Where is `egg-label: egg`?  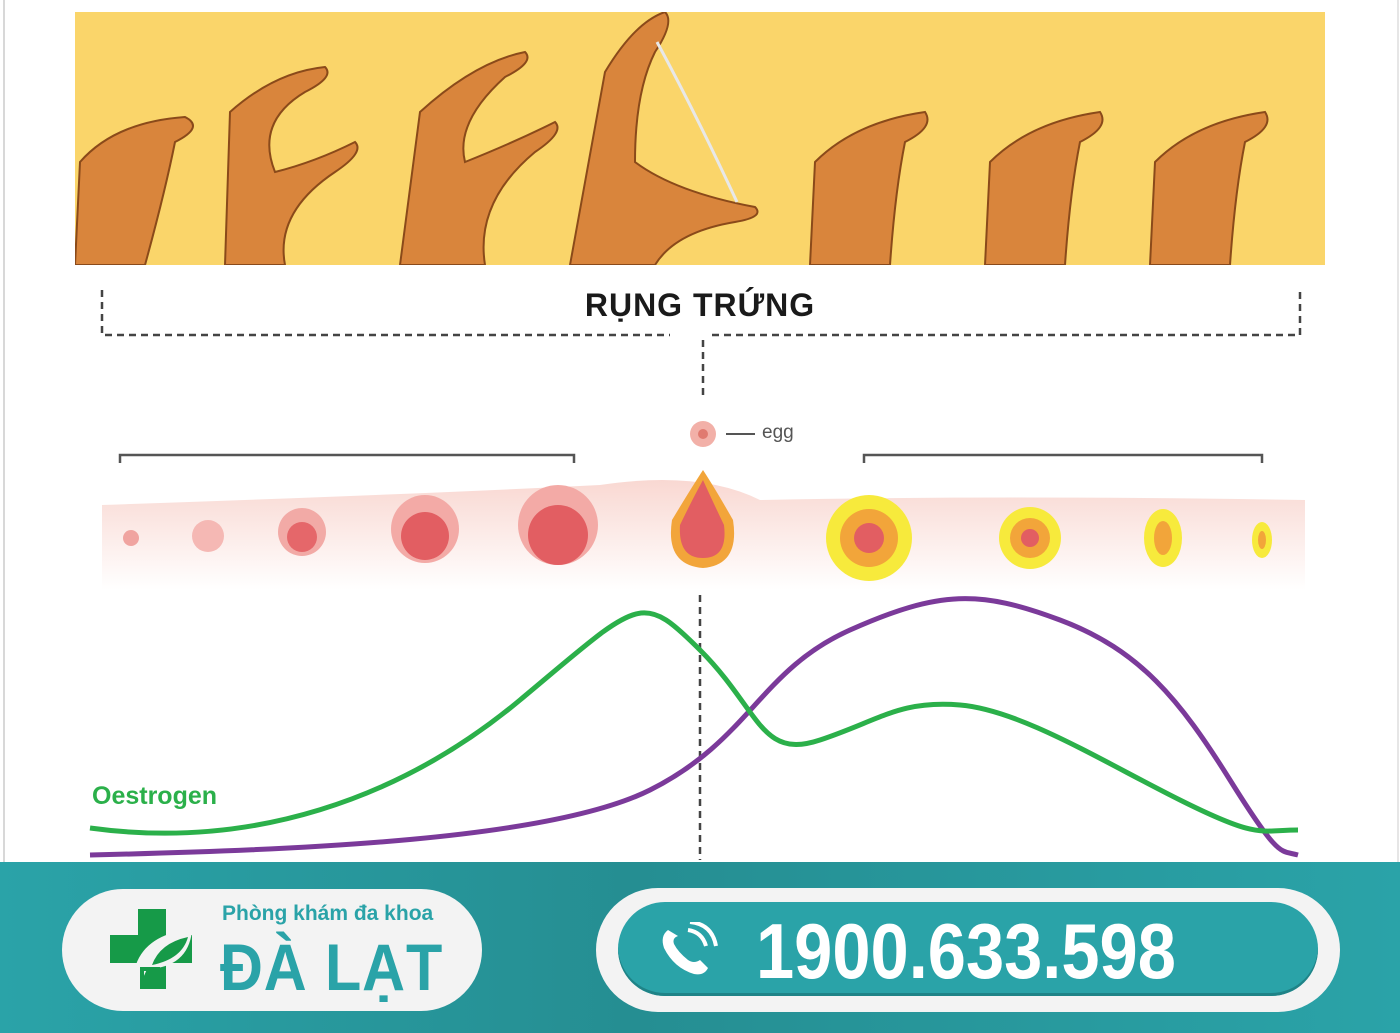 egg-label: egg is located at coordinates (778, 432).